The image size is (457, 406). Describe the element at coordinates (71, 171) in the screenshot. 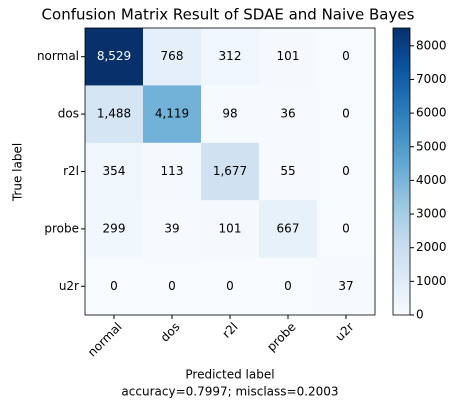

I see `y-tick-label: r2l` at that location.